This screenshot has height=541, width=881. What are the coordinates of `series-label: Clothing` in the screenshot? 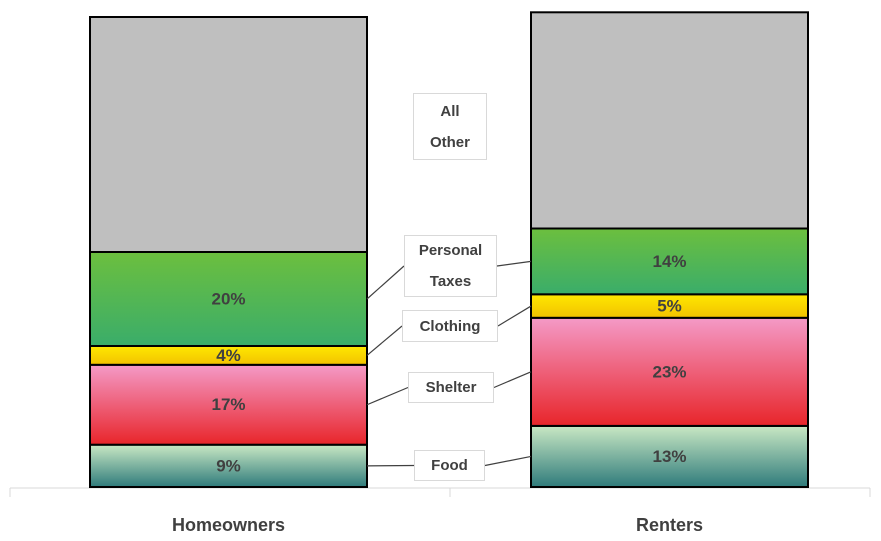 It's located at (450, 326).